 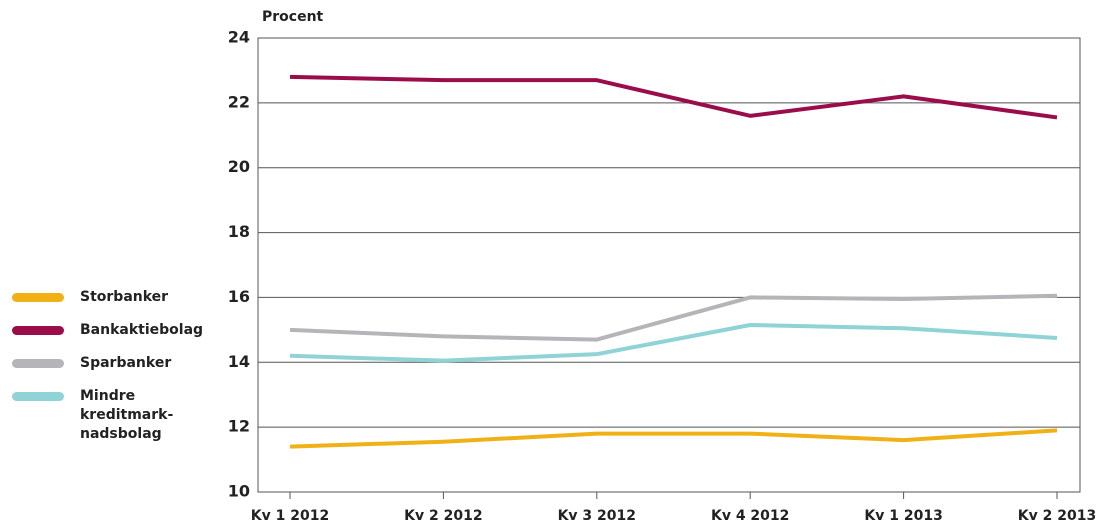 I want to click on x-tick-label: Kv 4 2012, so click(x=750, y=516).